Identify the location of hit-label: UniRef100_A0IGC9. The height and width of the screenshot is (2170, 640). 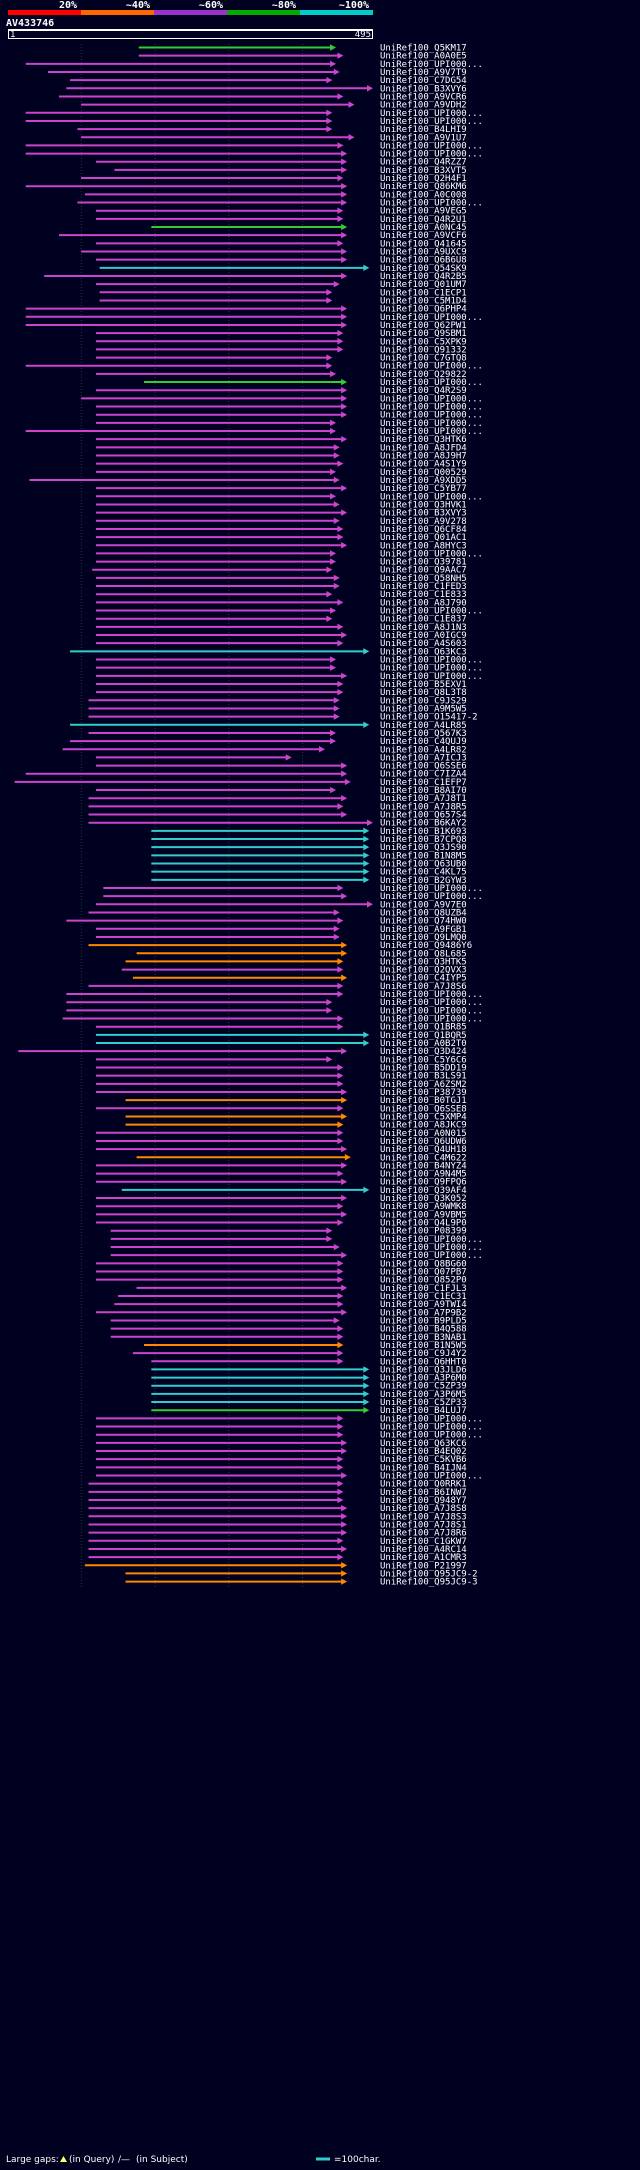
(423, 636).